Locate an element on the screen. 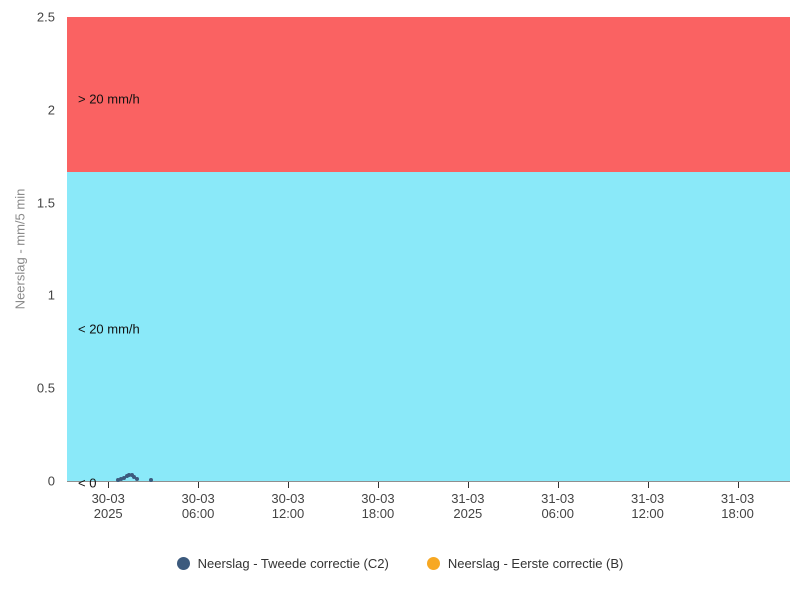 Image resolution: width=800 pixels, height=600 pixels. legend-label: Neerslag - Tweede correctie (C2) is located at coordinates (293, 563).